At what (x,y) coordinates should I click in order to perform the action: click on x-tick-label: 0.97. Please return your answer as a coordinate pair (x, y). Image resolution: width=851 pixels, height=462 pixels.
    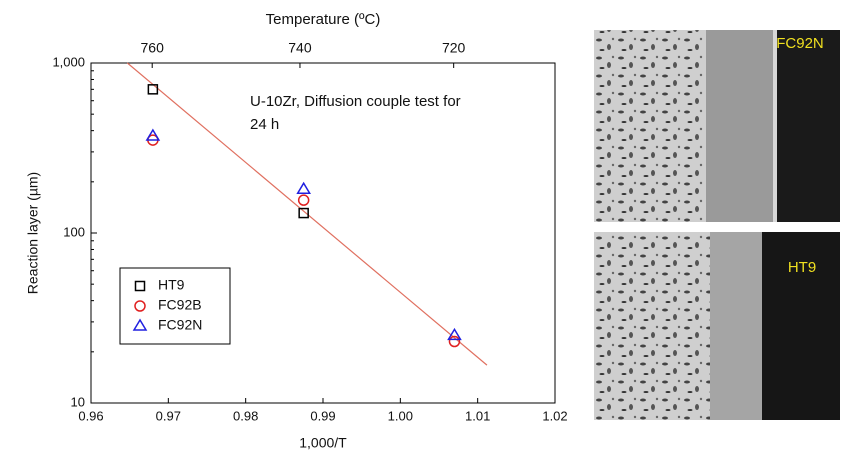
    Looking at the image, I should click on (168, 415).